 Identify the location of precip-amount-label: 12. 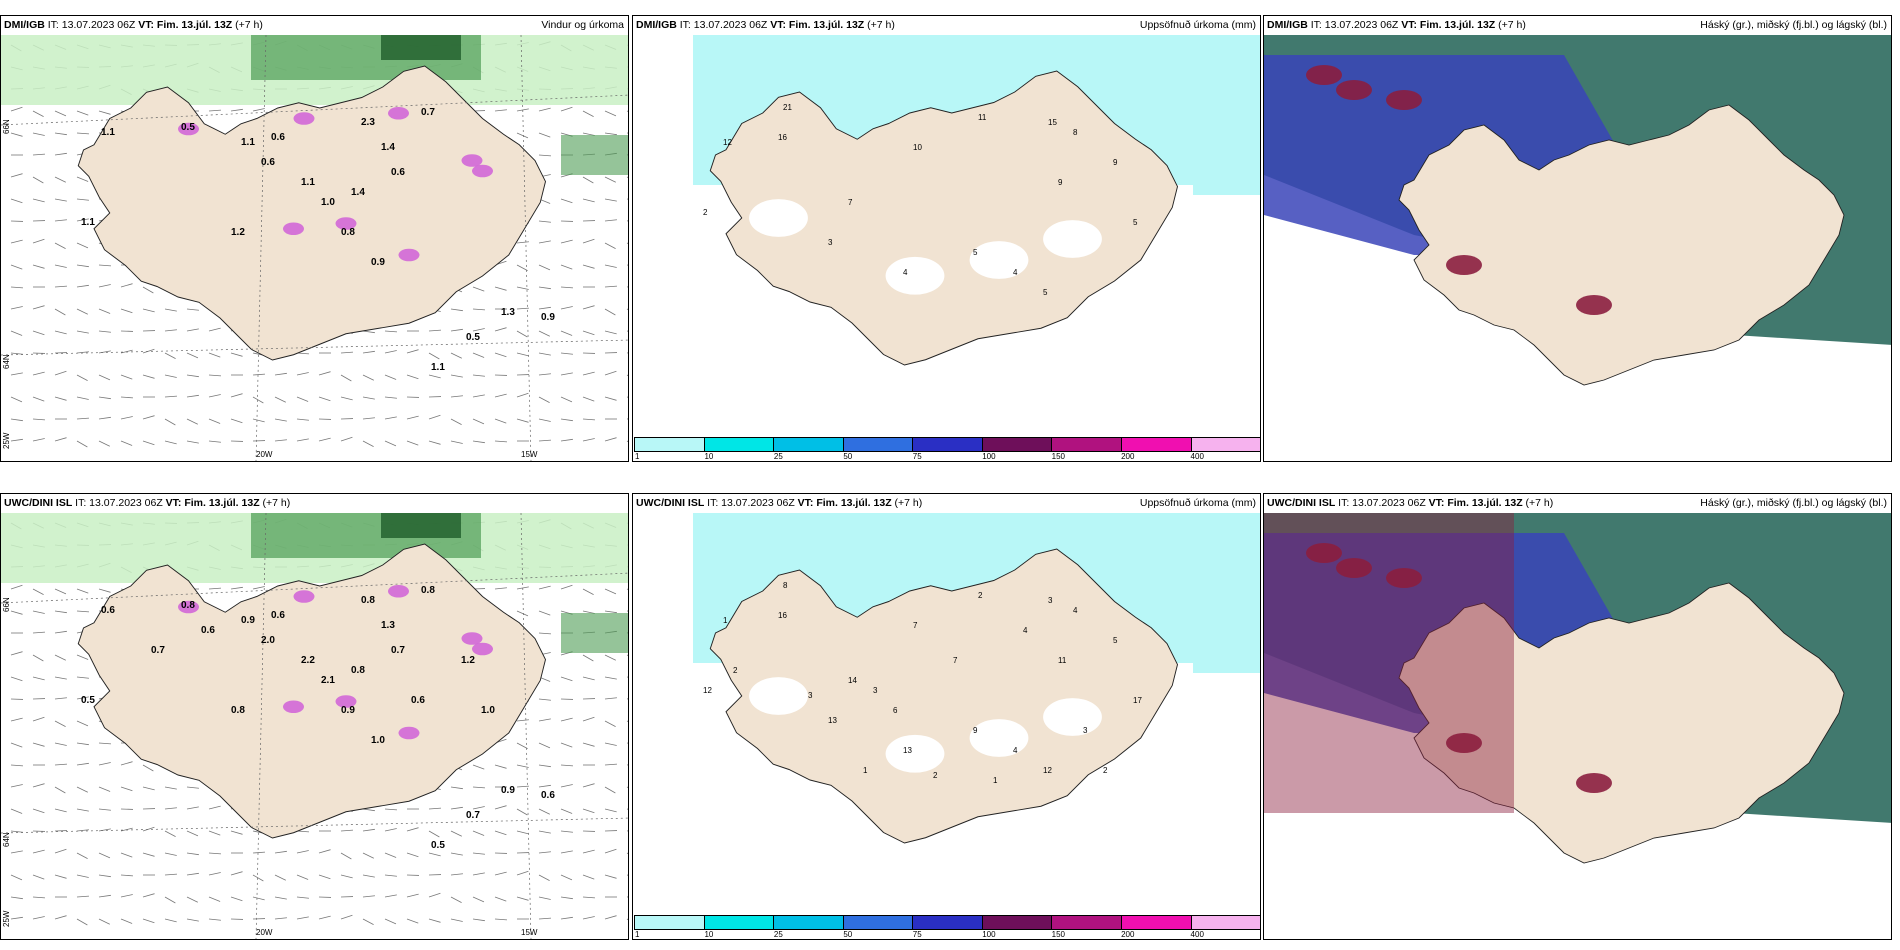
(707, 690).